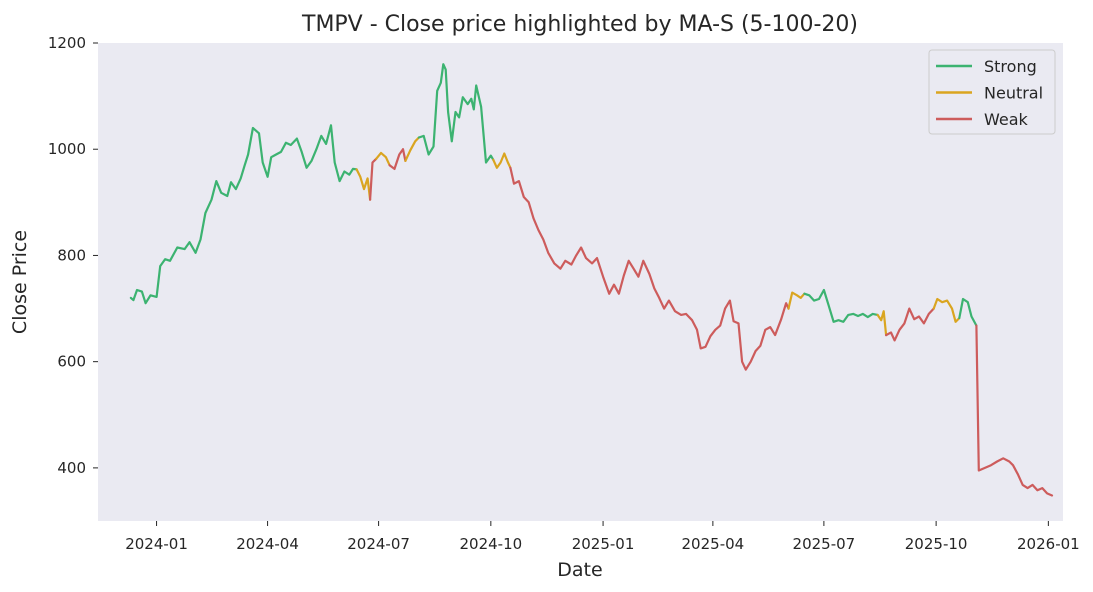 Image resolution: width=1093 pixels, height=592 pixels. Describe the element at coordinates (579, 570) in the screenshot. I see `x-axis-label: Date` at that location.